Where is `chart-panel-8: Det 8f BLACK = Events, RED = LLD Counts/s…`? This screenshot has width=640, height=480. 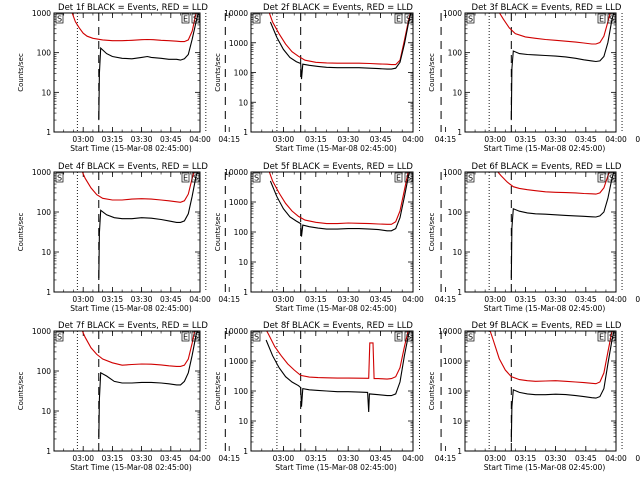
chart-panel-8: Det 8f BLACK = Events, RED = LLD Counts/s… is located at coordinates (335, 396).